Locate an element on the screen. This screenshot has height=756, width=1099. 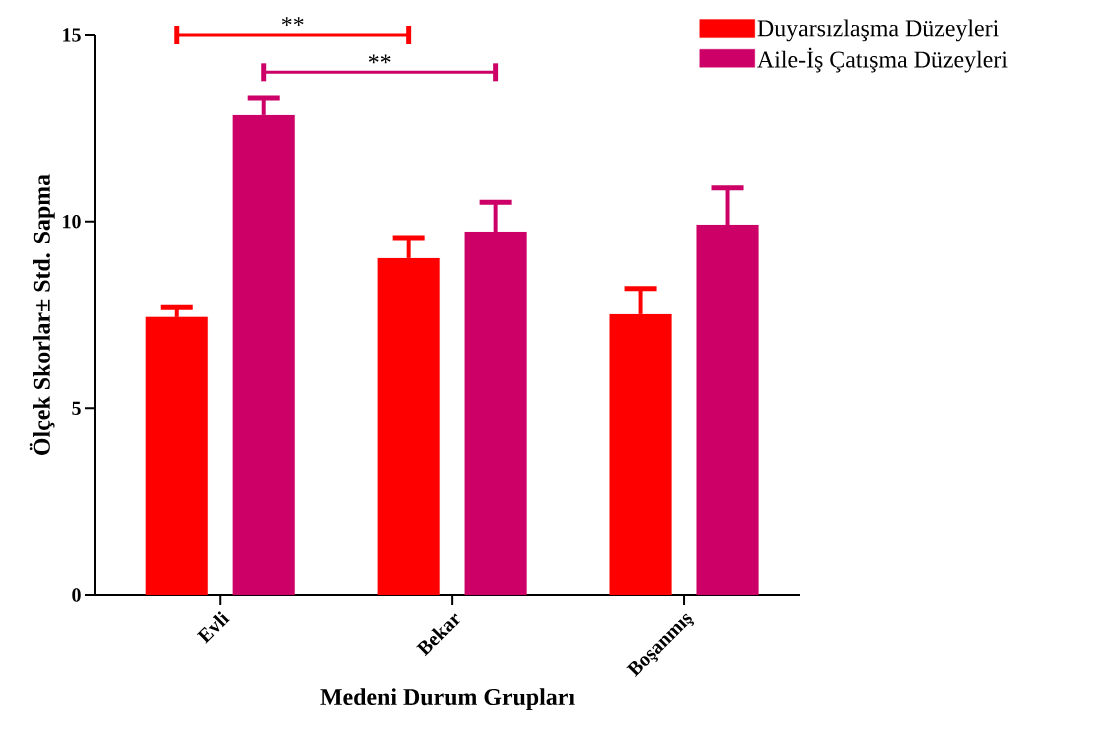
y-tick-label: 0 is located at coordinates (76, 595).